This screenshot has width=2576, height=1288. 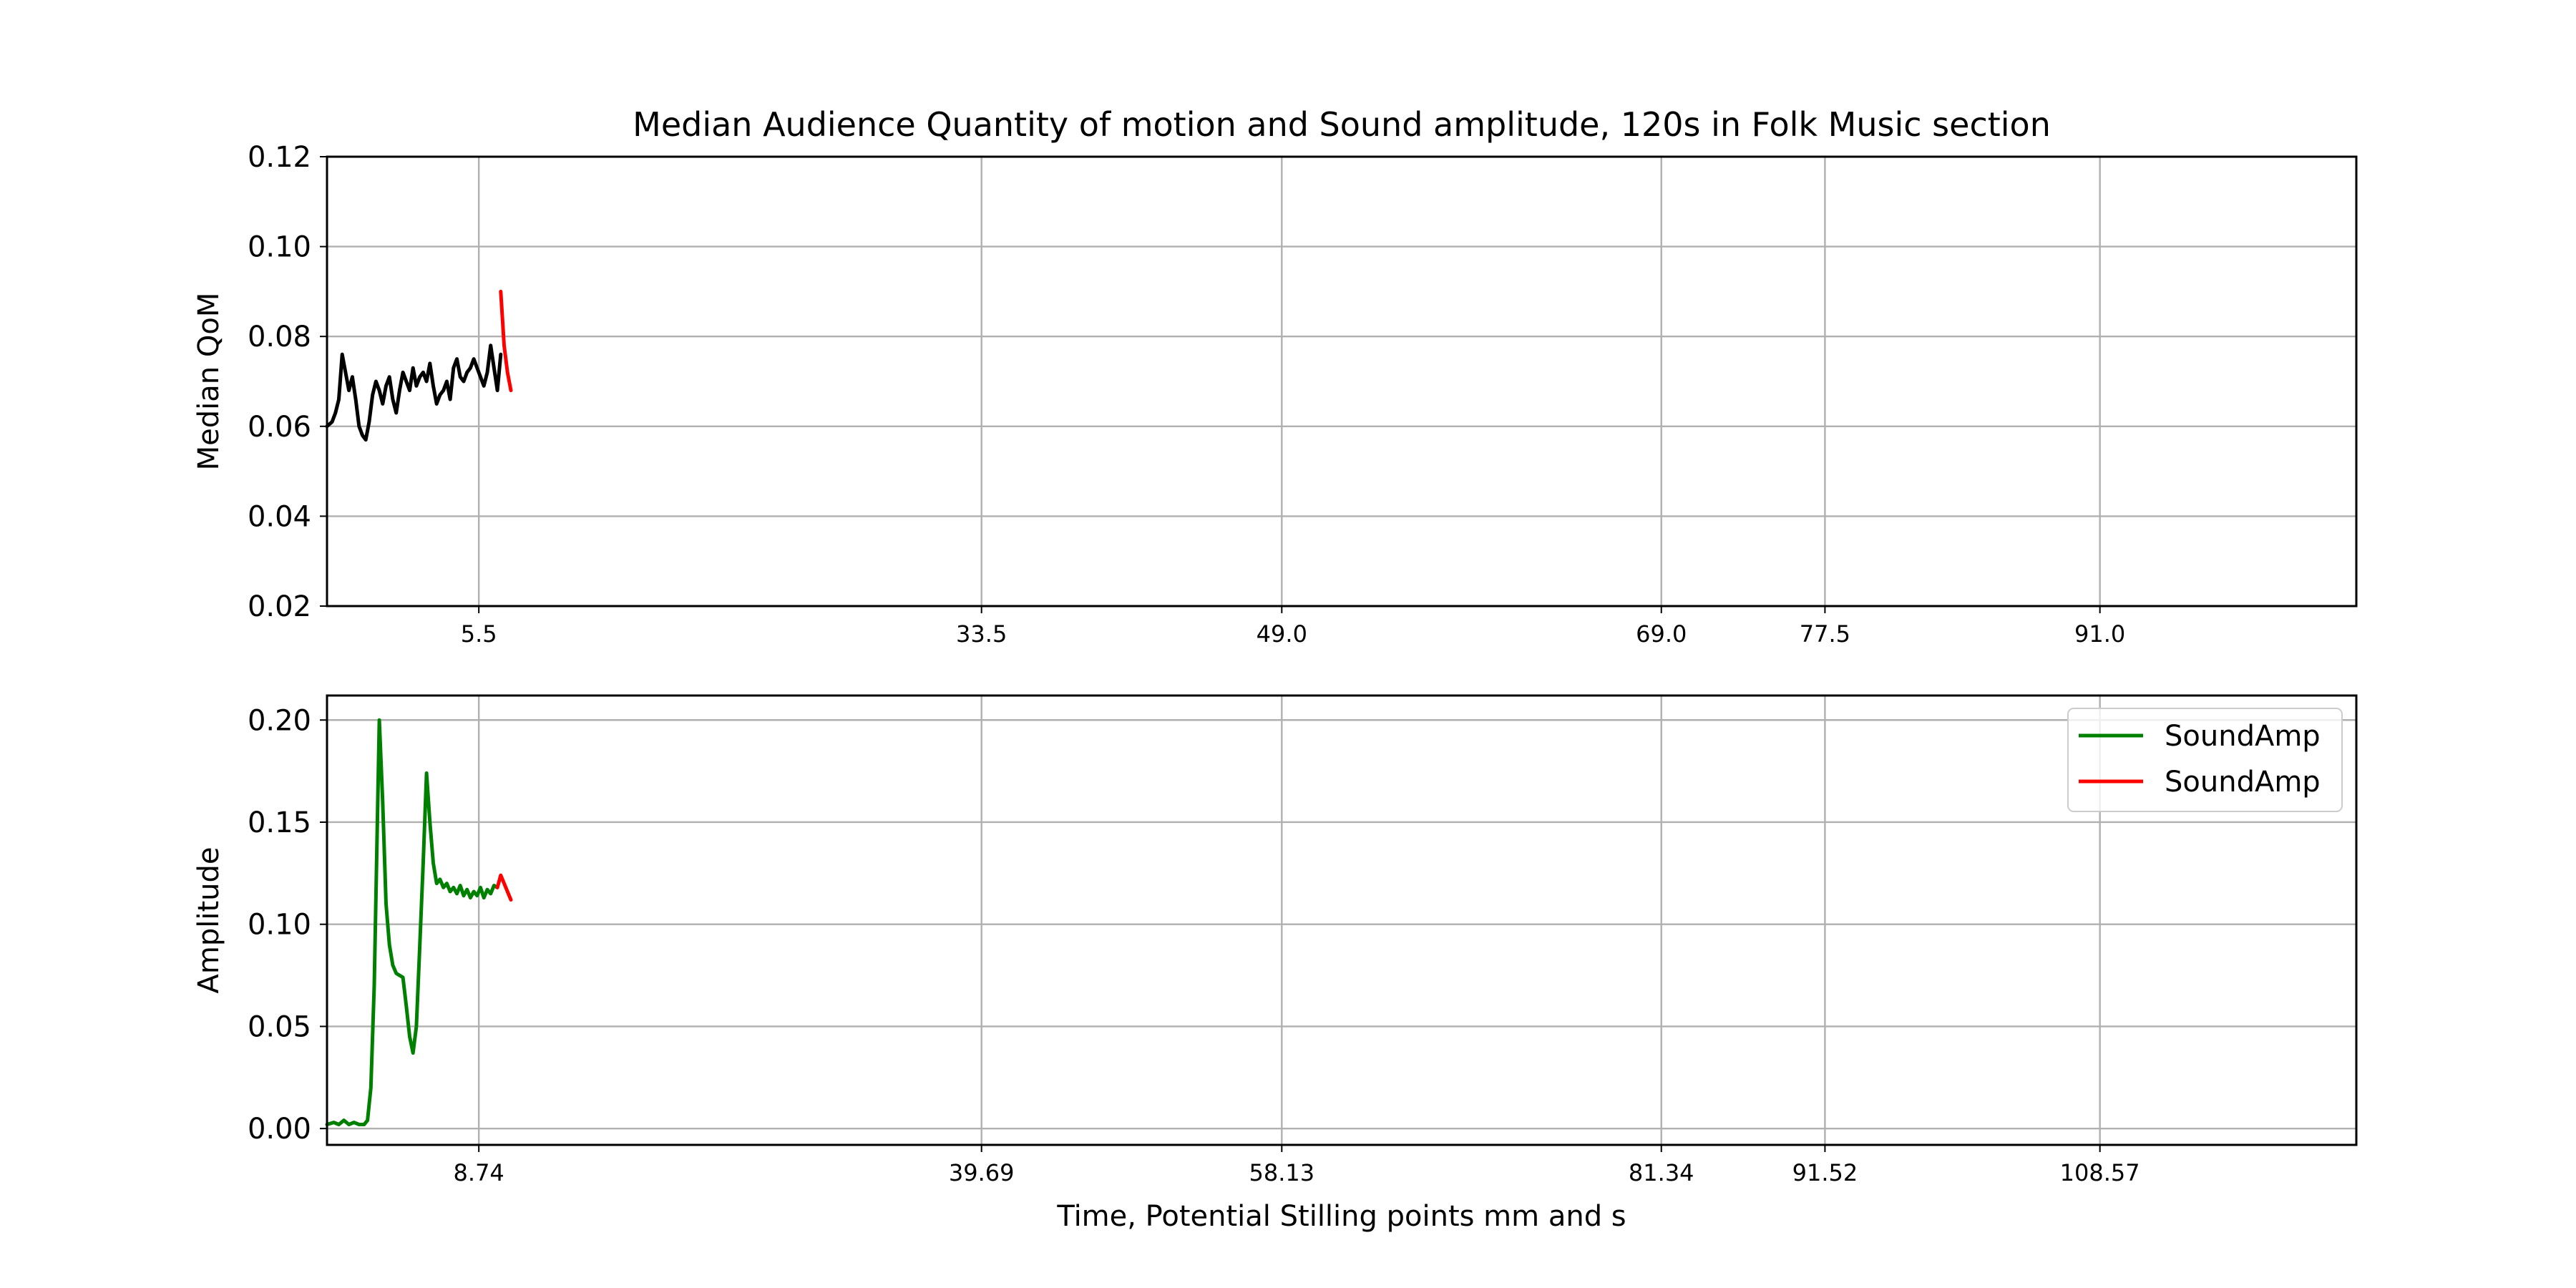 What do you see at coordinates (1282, 634) in the screenshot?
I see `x-tick-label: 49.0` at bounding box center [1282, 634].